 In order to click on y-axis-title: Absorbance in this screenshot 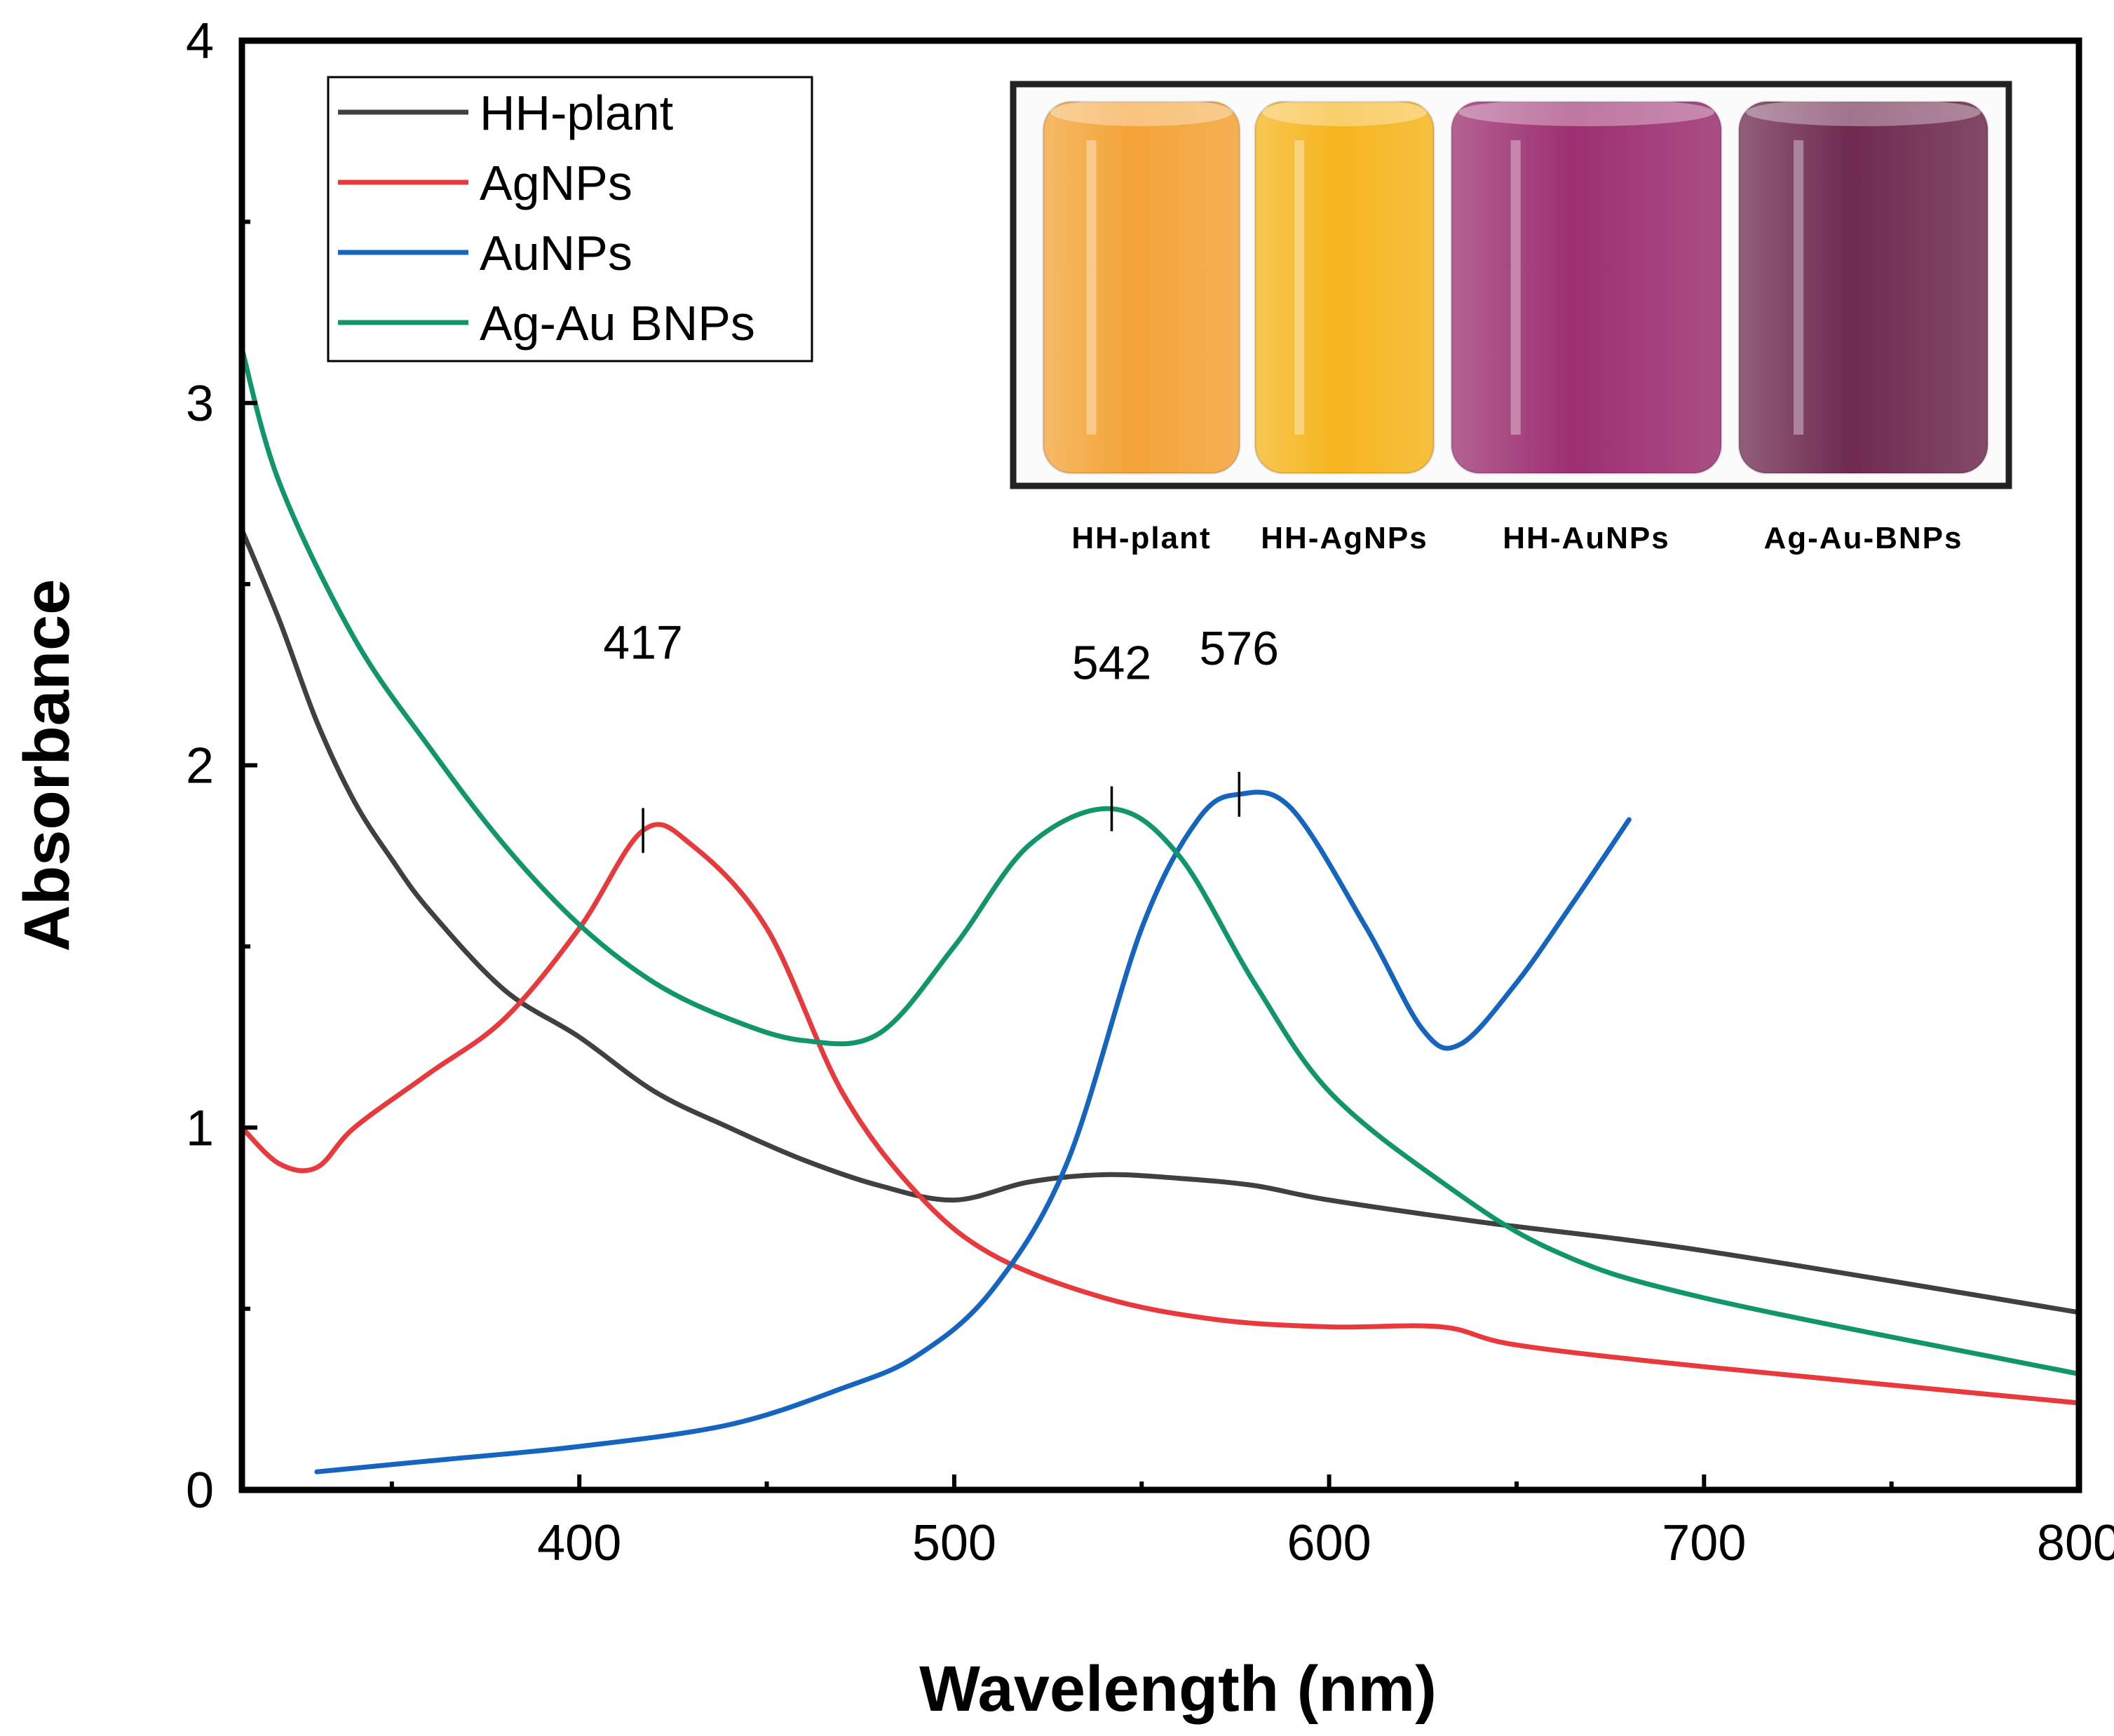, I will do `click(47, 765)`.